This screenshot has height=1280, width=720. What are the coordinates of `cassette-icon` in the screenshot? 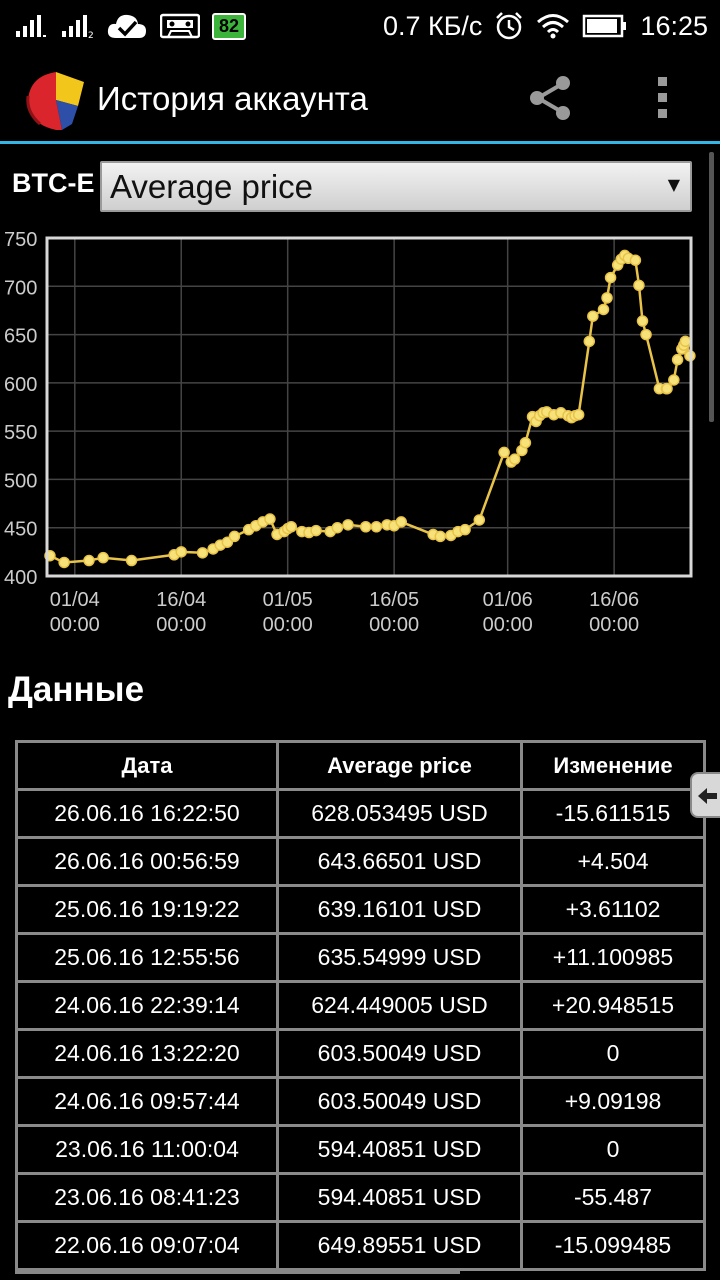 It's located at (180, 26).